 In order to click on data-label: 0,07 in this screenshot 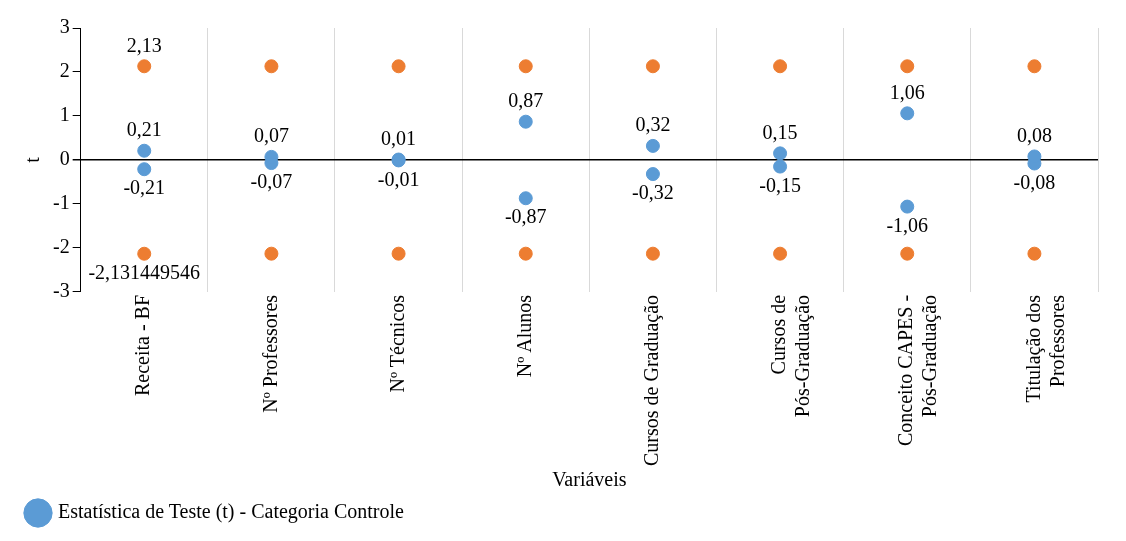, I will do `click(271, 135)`.